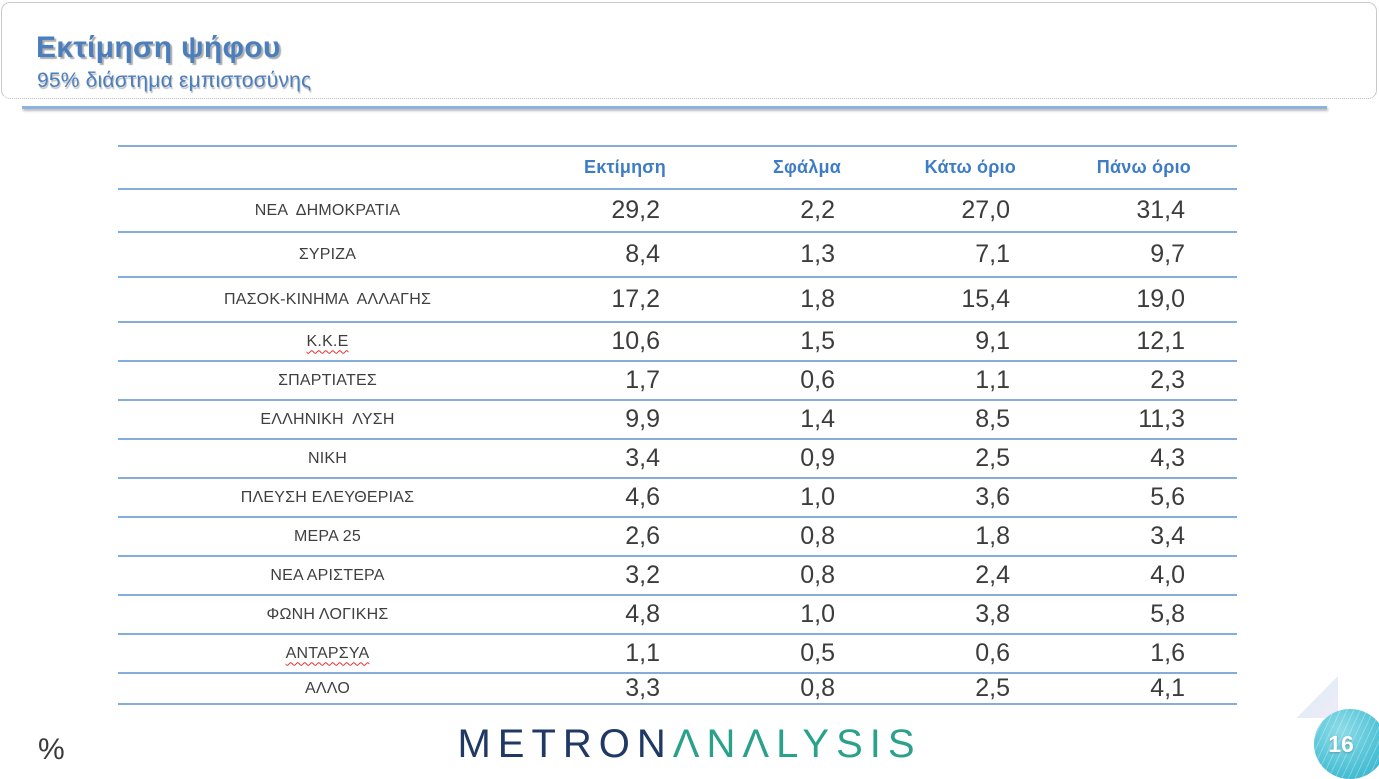 Image resolution: width=1379 pixels, height=779 pixels. Describe the element at coordinates (799, 211) in the screenshot. I see `error-value: 2,2` at that location.